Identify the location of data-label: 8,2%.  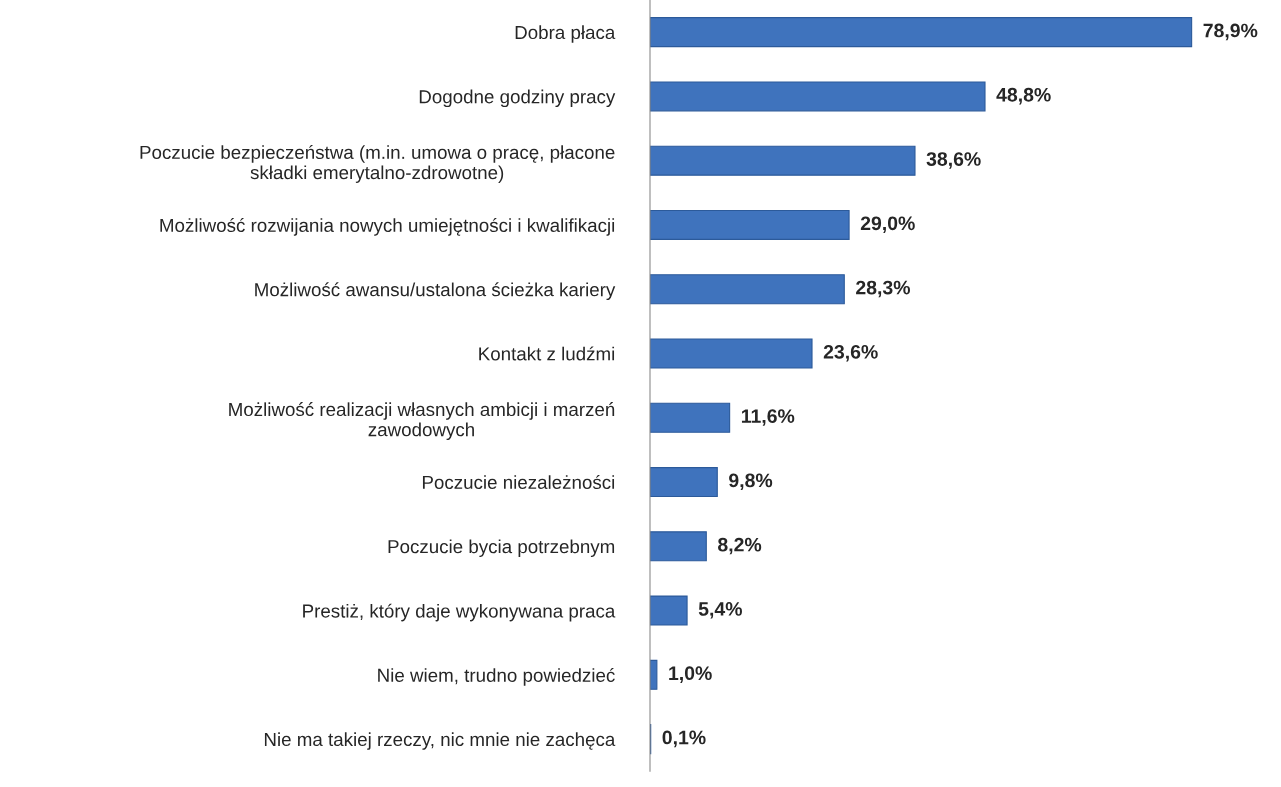
(740, 546).